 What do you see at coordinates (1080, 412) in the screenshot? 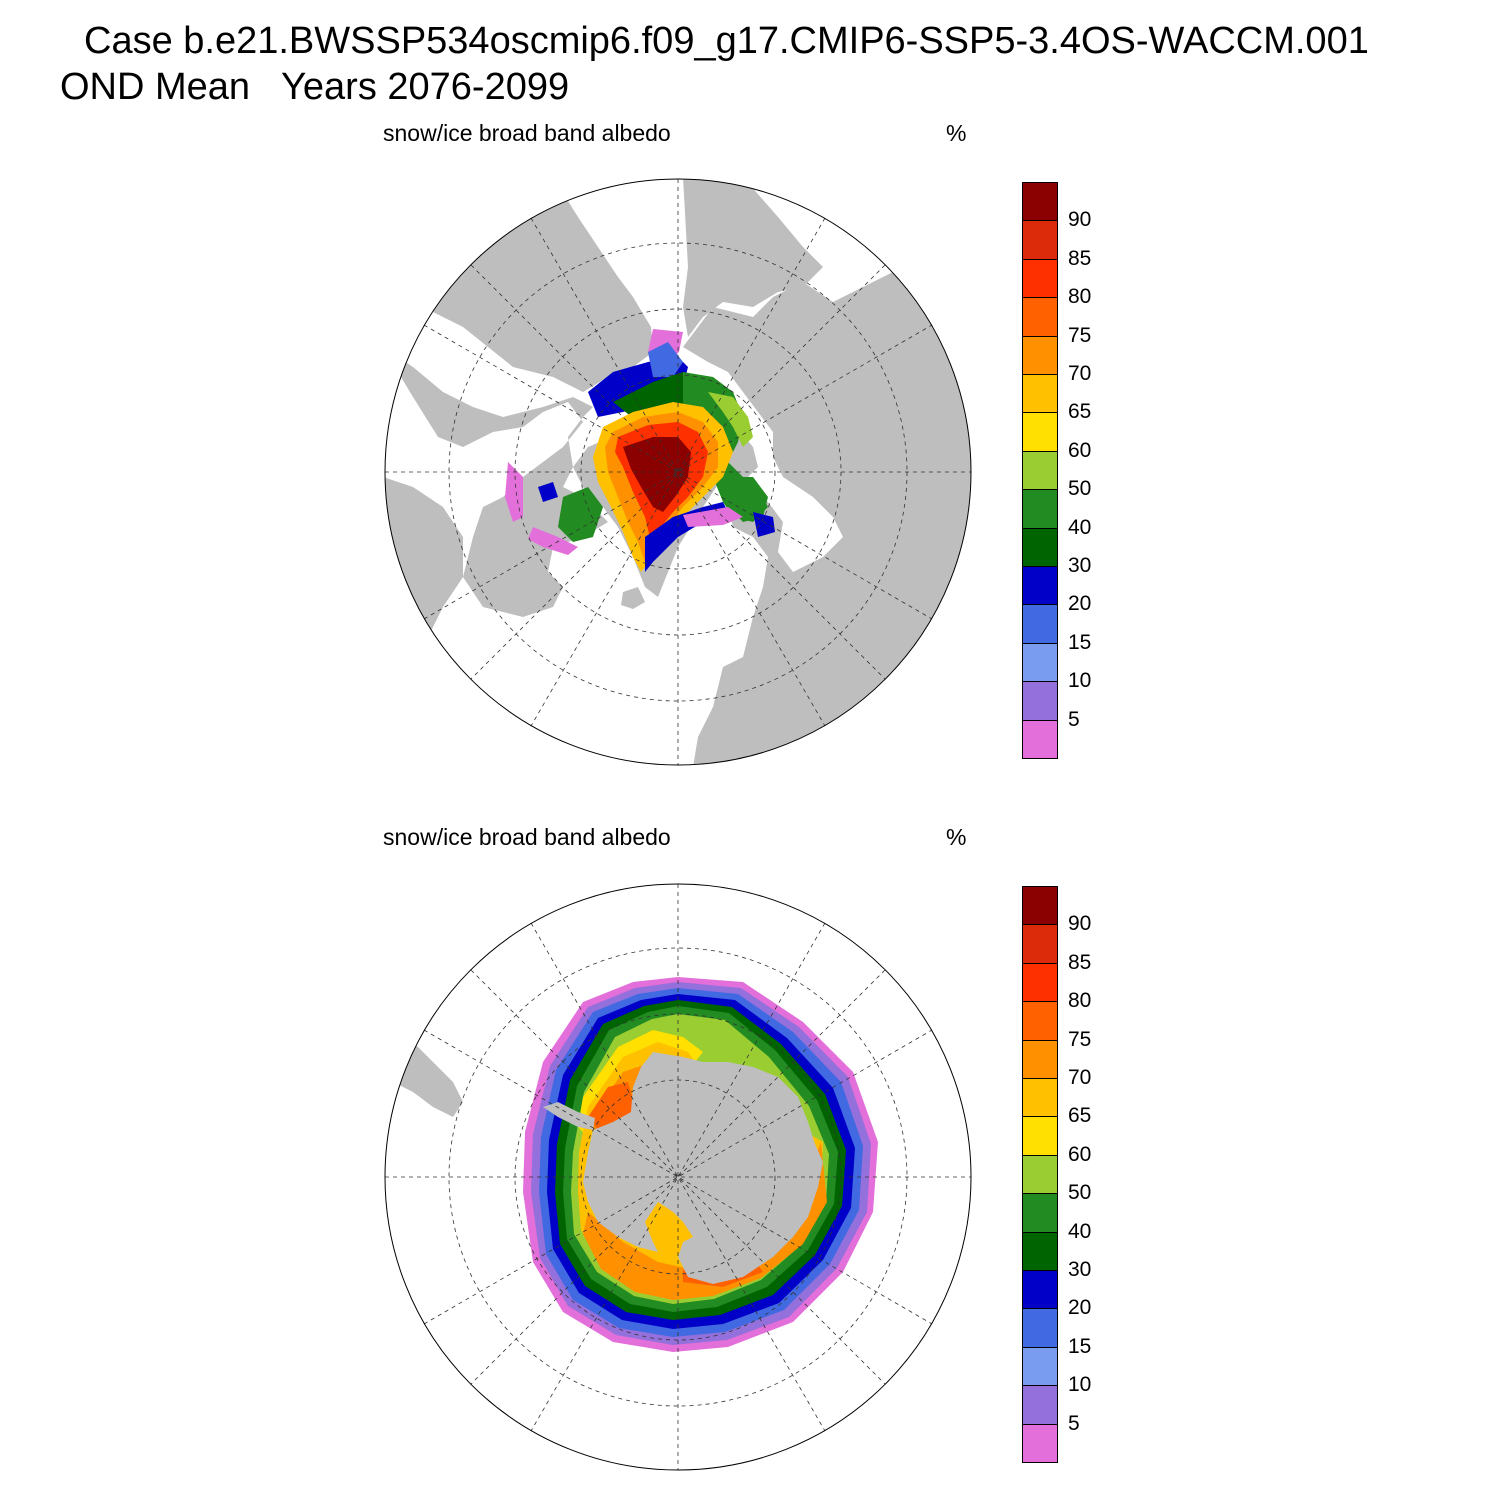
I see `north-colorbar-label: 65` at bounding box center [1080, 412].